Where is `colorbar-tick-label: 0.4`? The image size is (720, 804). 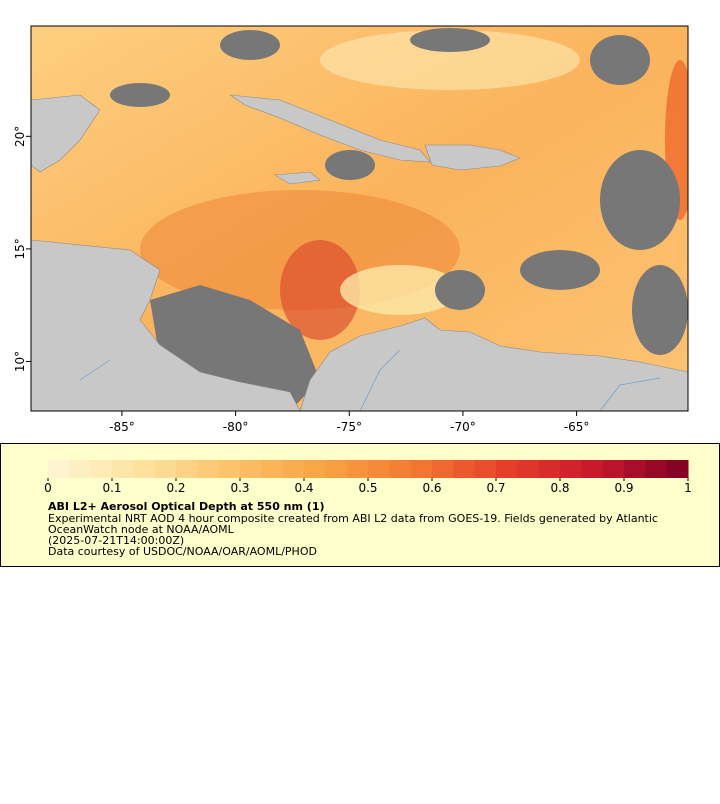
colorbar-tick-label: 0.4 is located at coordinates (303, 488).